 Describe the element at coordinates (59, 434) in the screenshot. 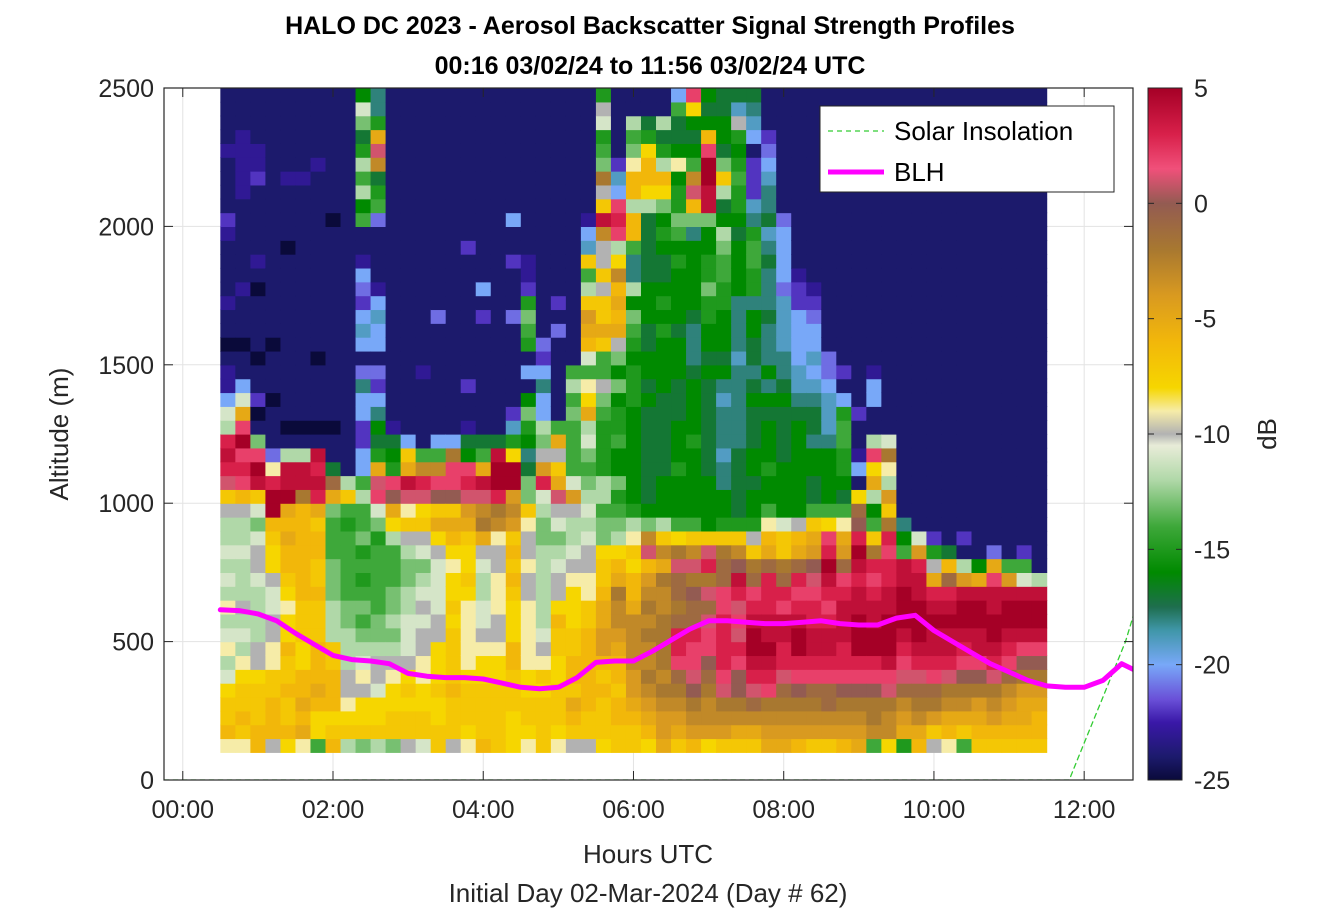

I see `y-axis-label: Altitude (m)` at that location.